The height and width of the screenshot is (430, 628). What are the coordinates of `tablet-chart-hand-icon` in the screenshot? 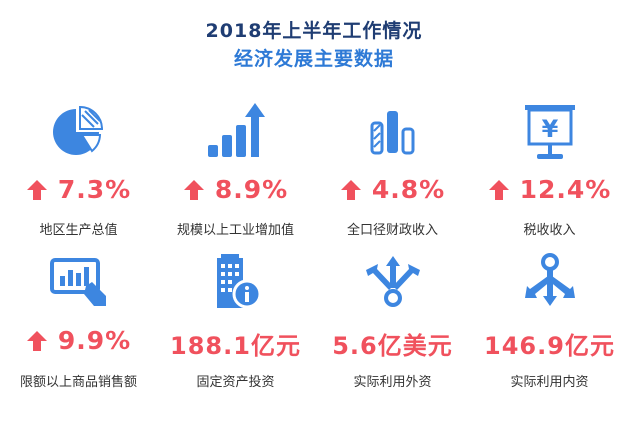 It's located at (77, 282).